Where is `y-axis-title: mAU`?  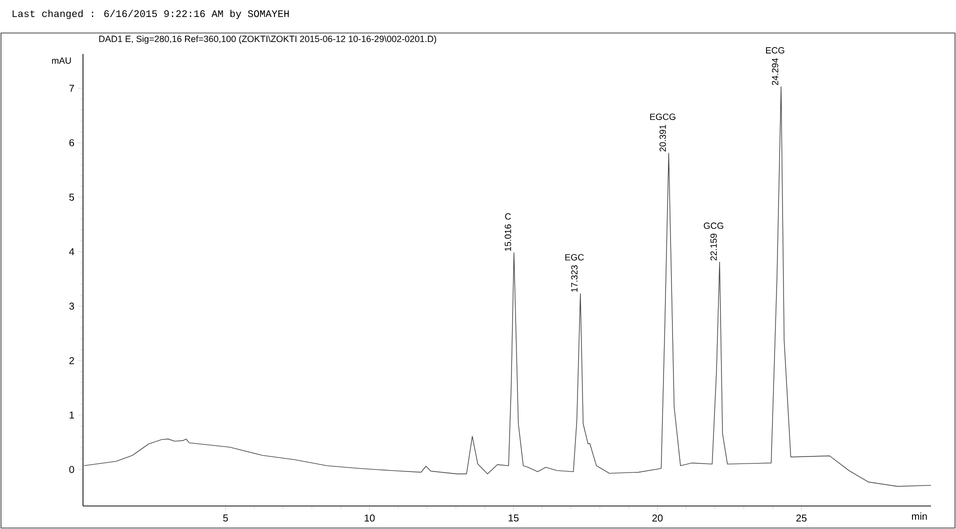 y-axis-title: mAU is located at coordinates (61, 61).